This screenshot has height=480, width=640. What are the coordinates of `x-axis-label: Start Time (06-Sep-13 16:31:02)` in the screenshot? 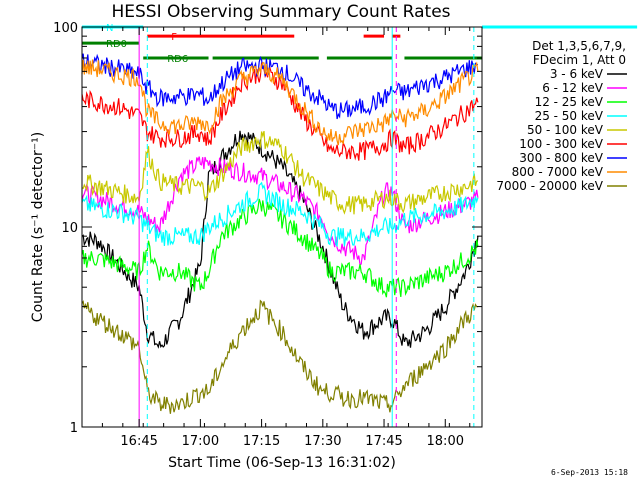 It's located at (282, 463).